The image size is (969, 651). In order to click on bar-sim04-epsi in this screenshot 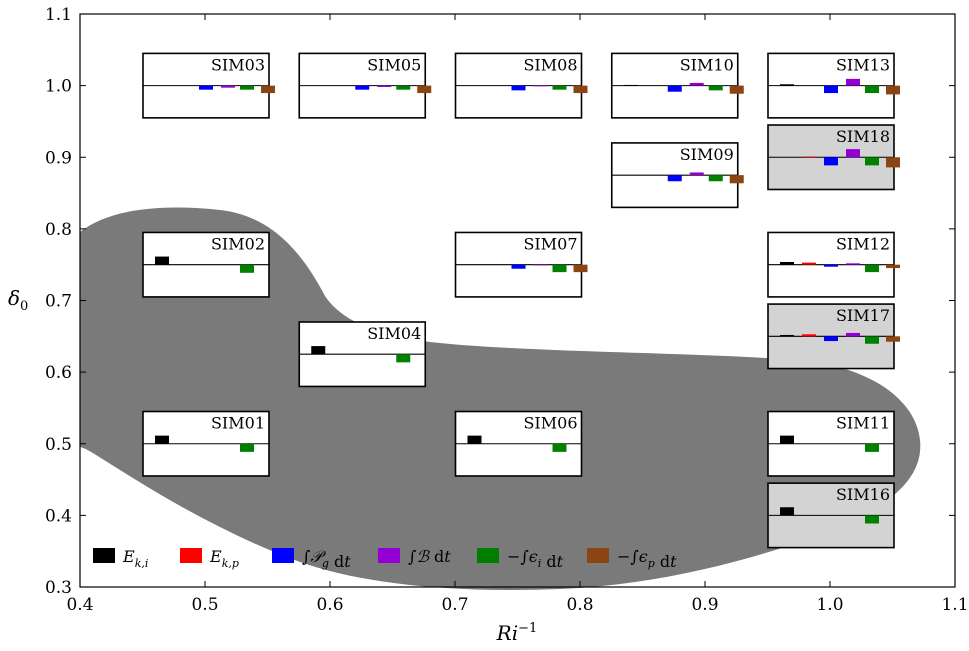, I will do `click(403, 358)`.